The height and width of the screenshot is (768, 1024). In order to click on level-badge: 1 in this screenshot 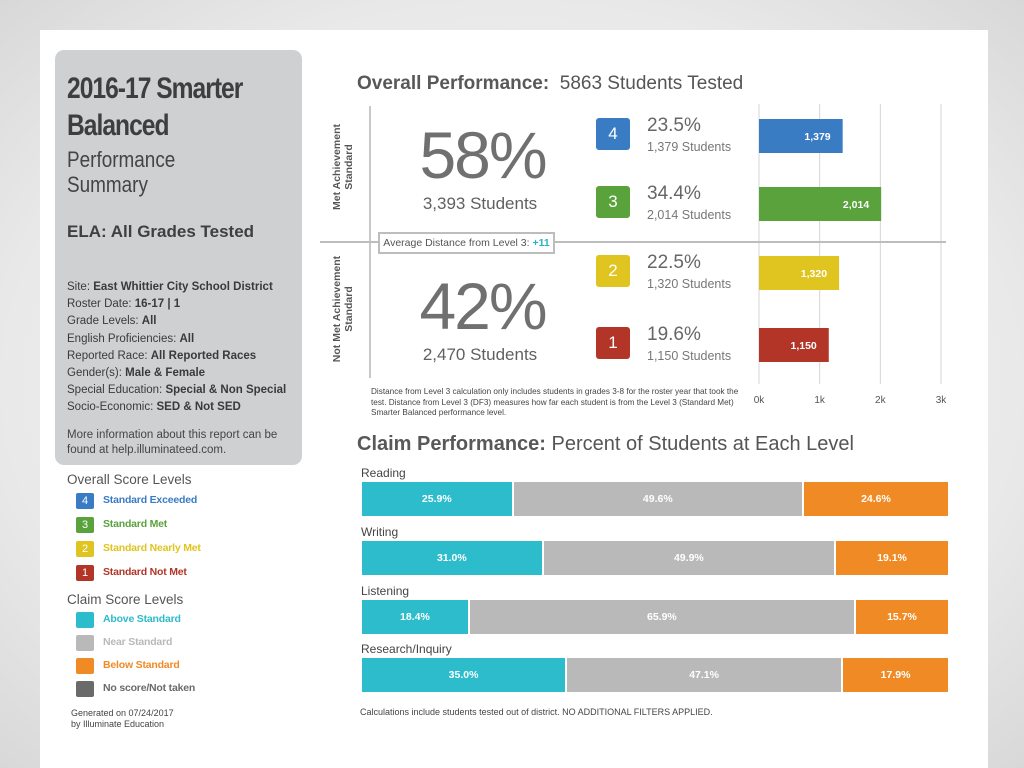, I will do `click(613, 343)`.